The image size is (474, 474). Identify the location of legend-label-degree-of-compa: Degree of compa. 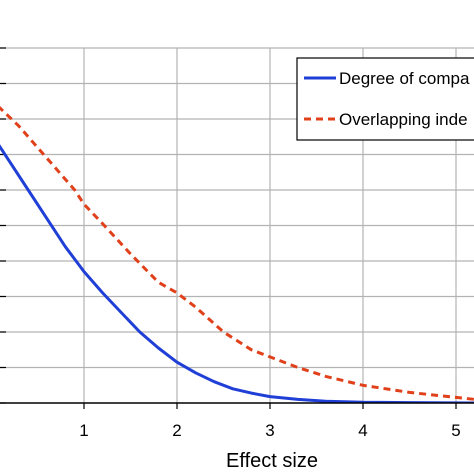
(404, 78).